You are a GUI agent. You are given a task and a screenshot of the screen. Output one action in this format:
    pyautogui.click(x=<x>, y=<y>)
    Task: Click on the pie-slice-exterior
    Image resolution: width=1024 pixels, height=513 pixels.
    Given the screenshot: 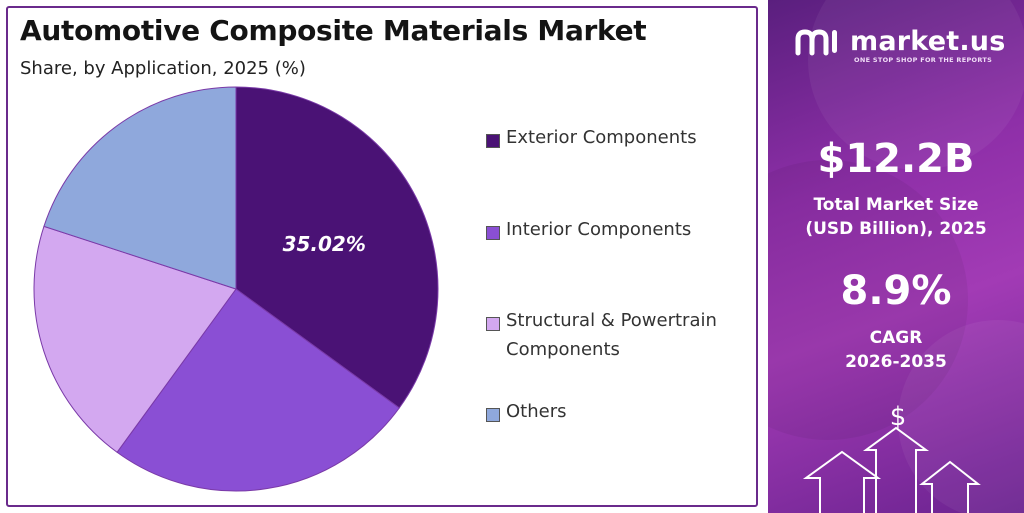 What is the action you would take?
    pyautogui.click(x=337, y=247)
    